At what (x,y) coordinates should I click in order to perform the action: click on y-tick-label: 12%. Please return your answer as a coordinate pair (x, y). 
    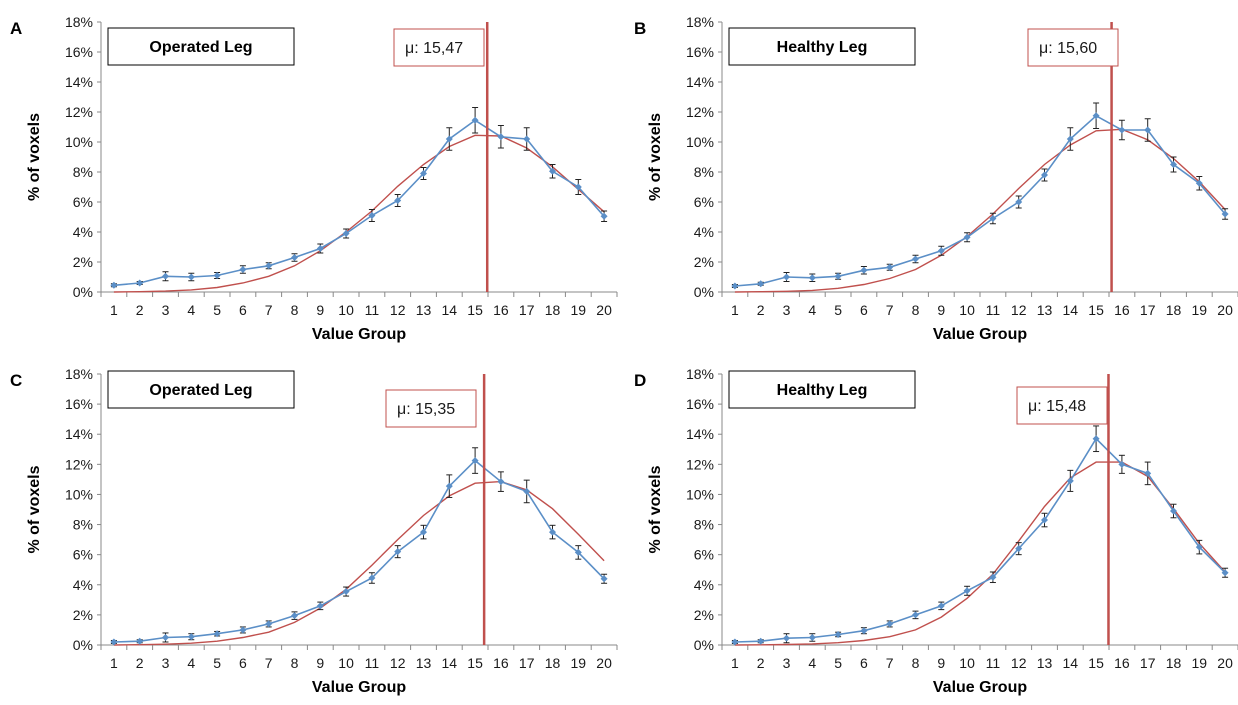
    Looking at the image, I should click on (700, 464).